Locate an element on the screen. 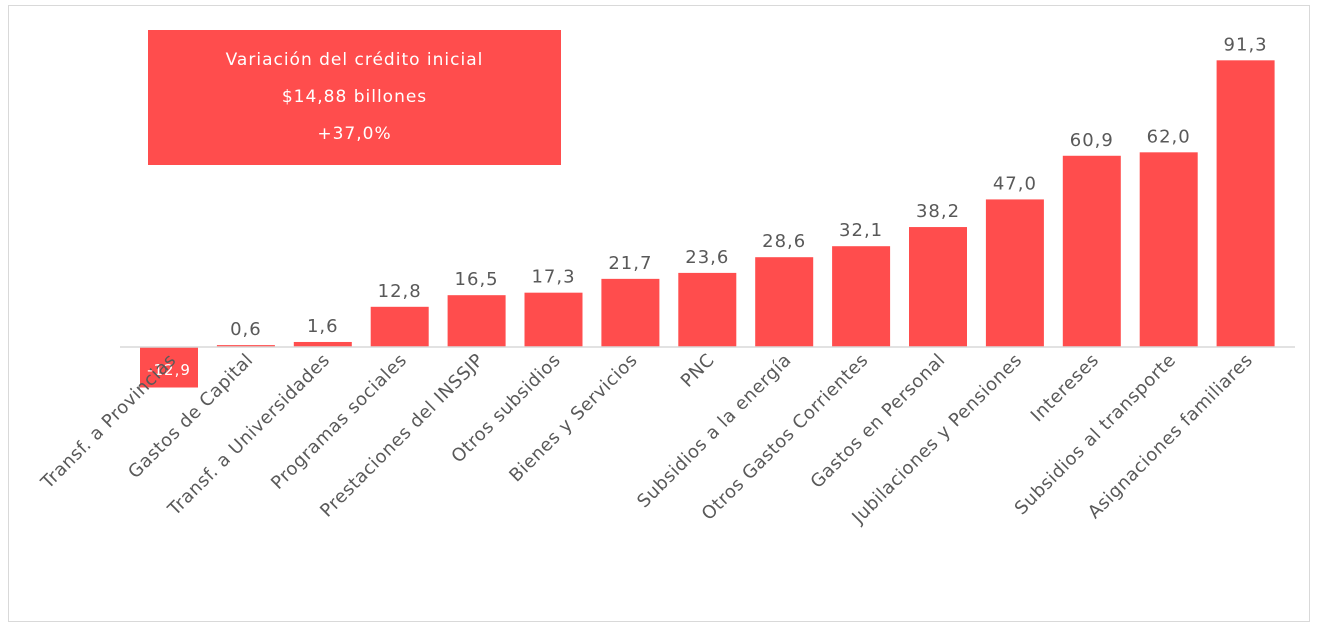  data-label: 91,3 is located at coordinates (1246, 44).